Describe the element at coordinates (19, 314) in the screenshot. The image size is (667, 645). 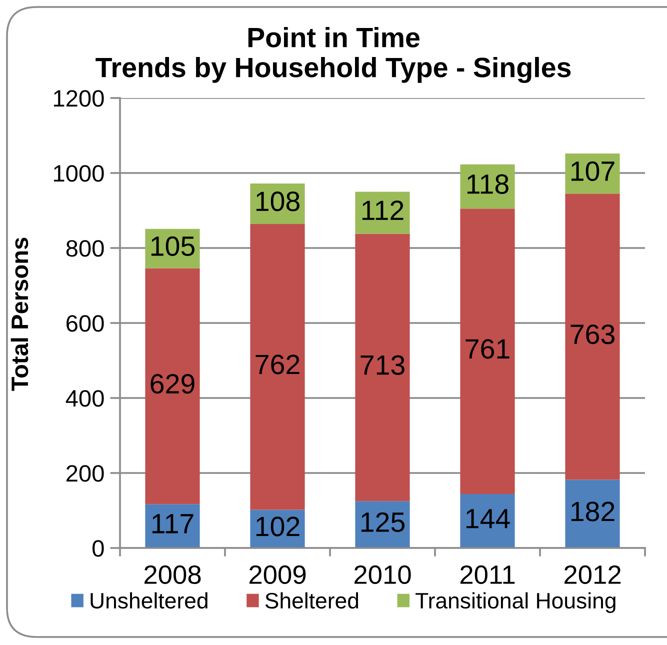
I see `y-axis-title: Total Persons` at that location.